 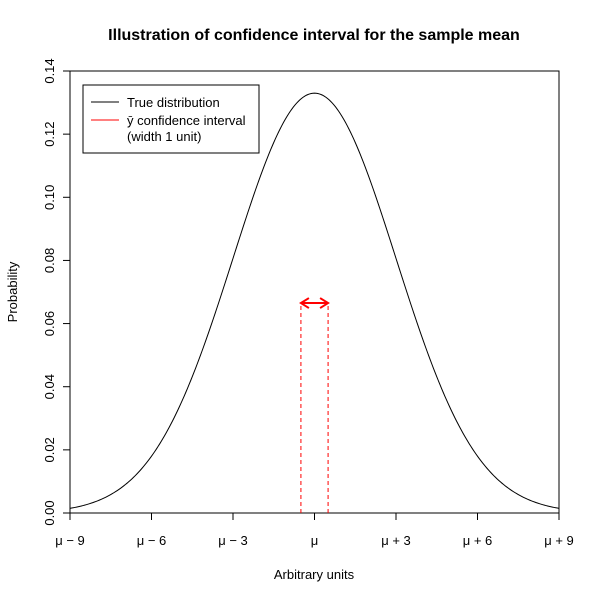 What do you see at coordinates (49, 260) in the screenshot?
I see `y-tick-label: 0.08` at bounding box center [49, 260].